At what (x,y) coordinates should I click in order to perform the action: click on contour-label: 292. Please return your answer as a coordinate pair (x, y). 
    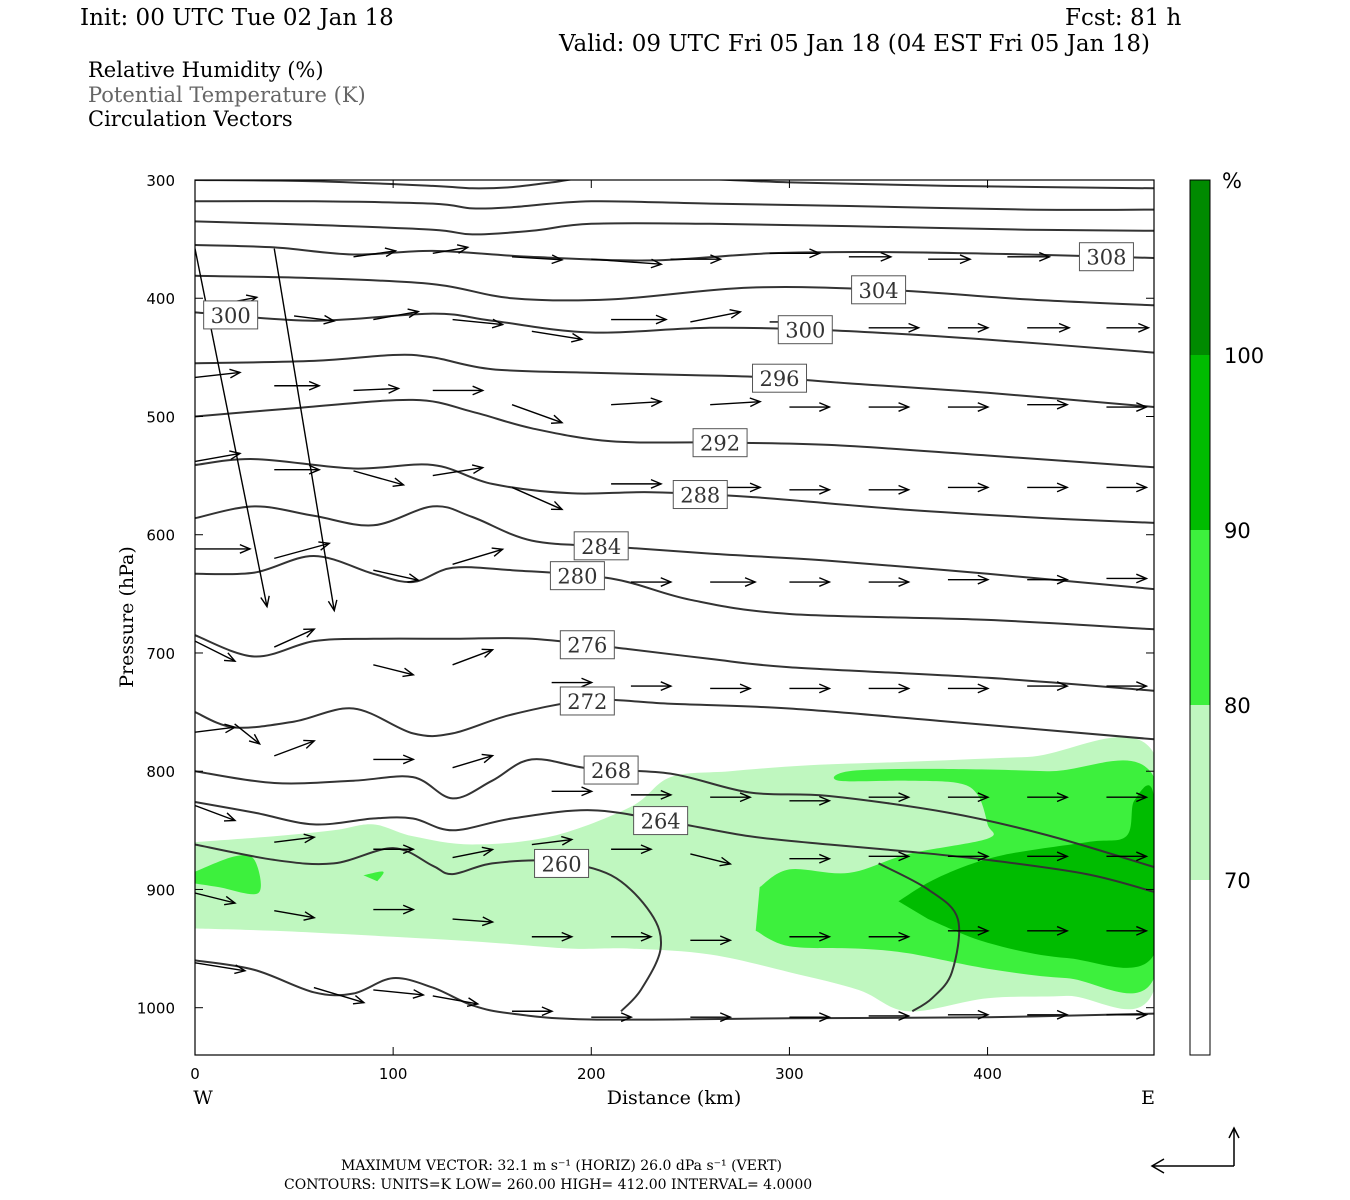
    Looking at the image, I should click on (720, 444).